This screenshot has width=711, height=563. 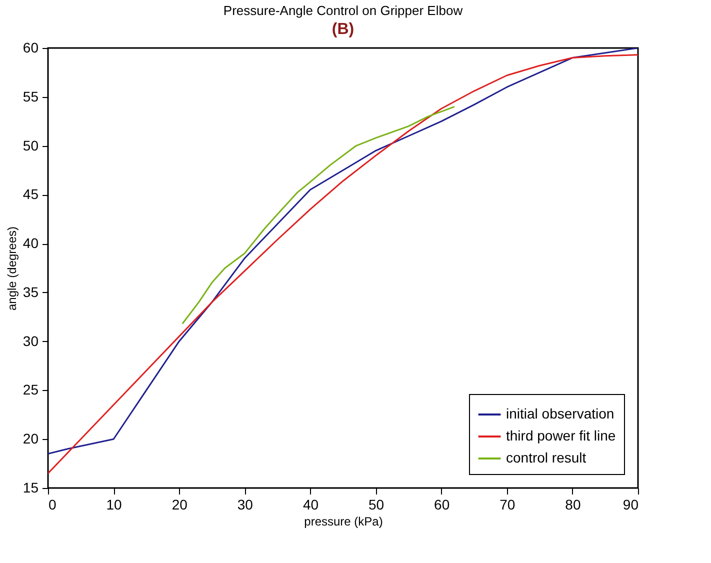 What do you see at coordinates (245, 504) in the screenshot?
I see `x-tick-label: 30` at bounding box center [245, 504].